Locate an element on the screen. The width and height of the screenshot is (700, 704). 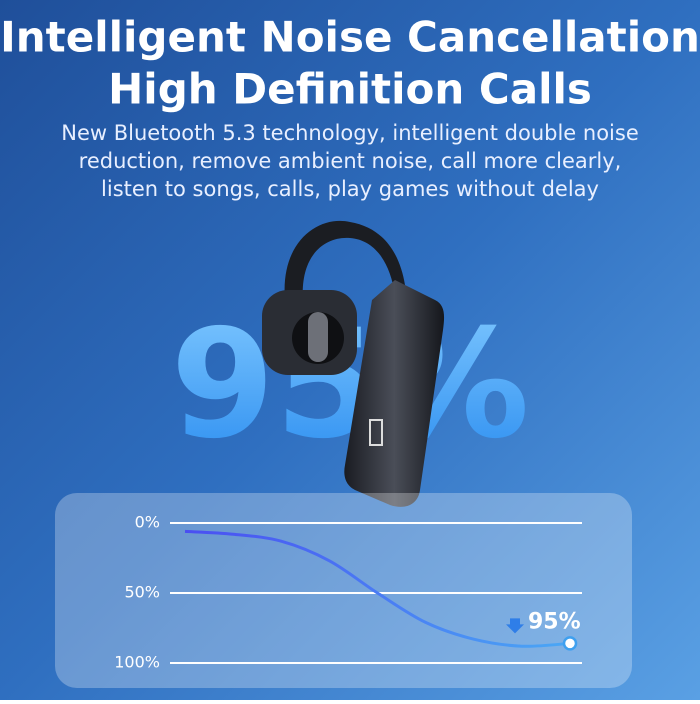
title: High Definition Calls is located at coordinates (350, 89).